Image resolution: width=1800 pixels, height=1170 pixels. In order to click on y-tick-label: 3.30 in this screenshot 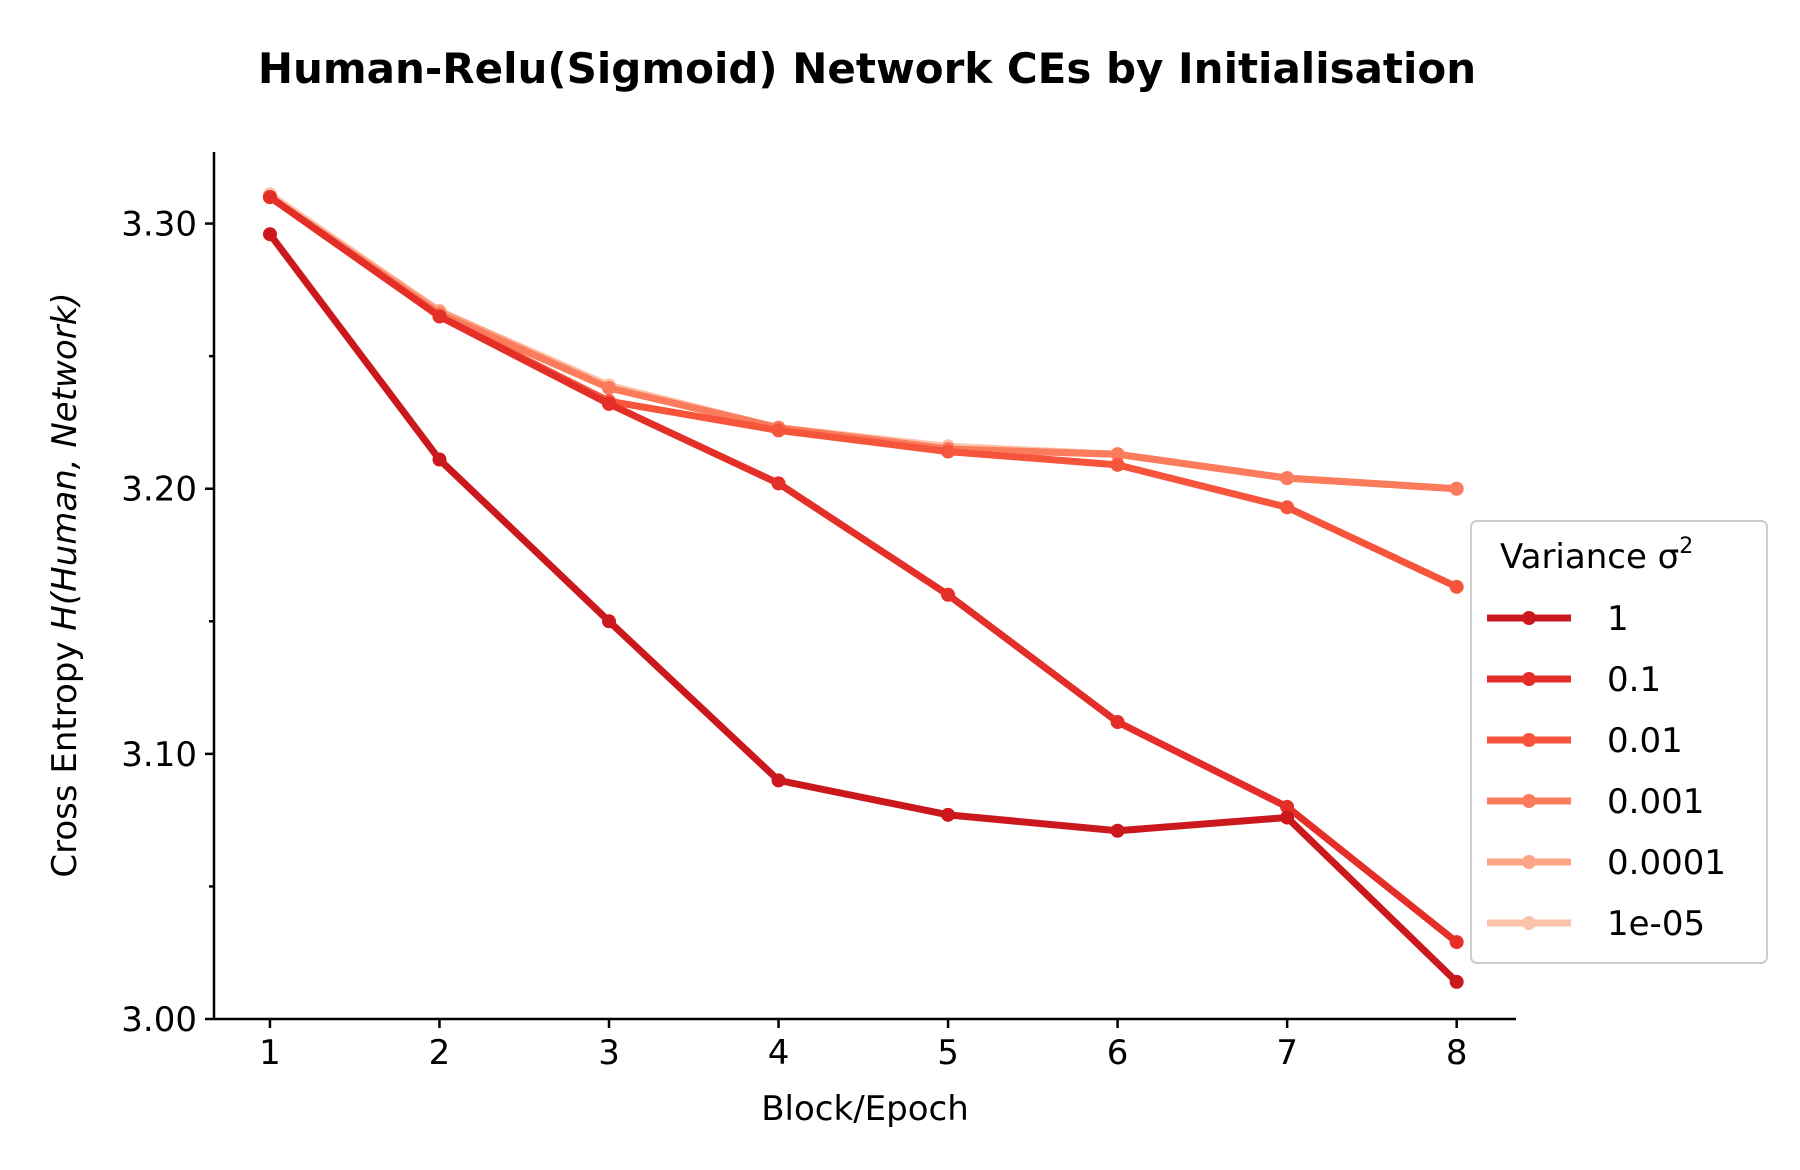, I will do `click(159, 225)`.